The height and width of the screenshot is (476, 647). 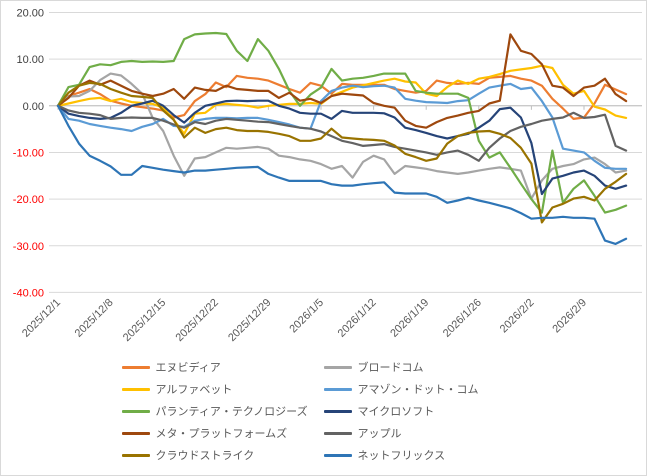 What do you see at coordinates (28, 200) in the screenshot?
I see `y-axis-tick-label: -20.00` at bounding box center [28, 200].